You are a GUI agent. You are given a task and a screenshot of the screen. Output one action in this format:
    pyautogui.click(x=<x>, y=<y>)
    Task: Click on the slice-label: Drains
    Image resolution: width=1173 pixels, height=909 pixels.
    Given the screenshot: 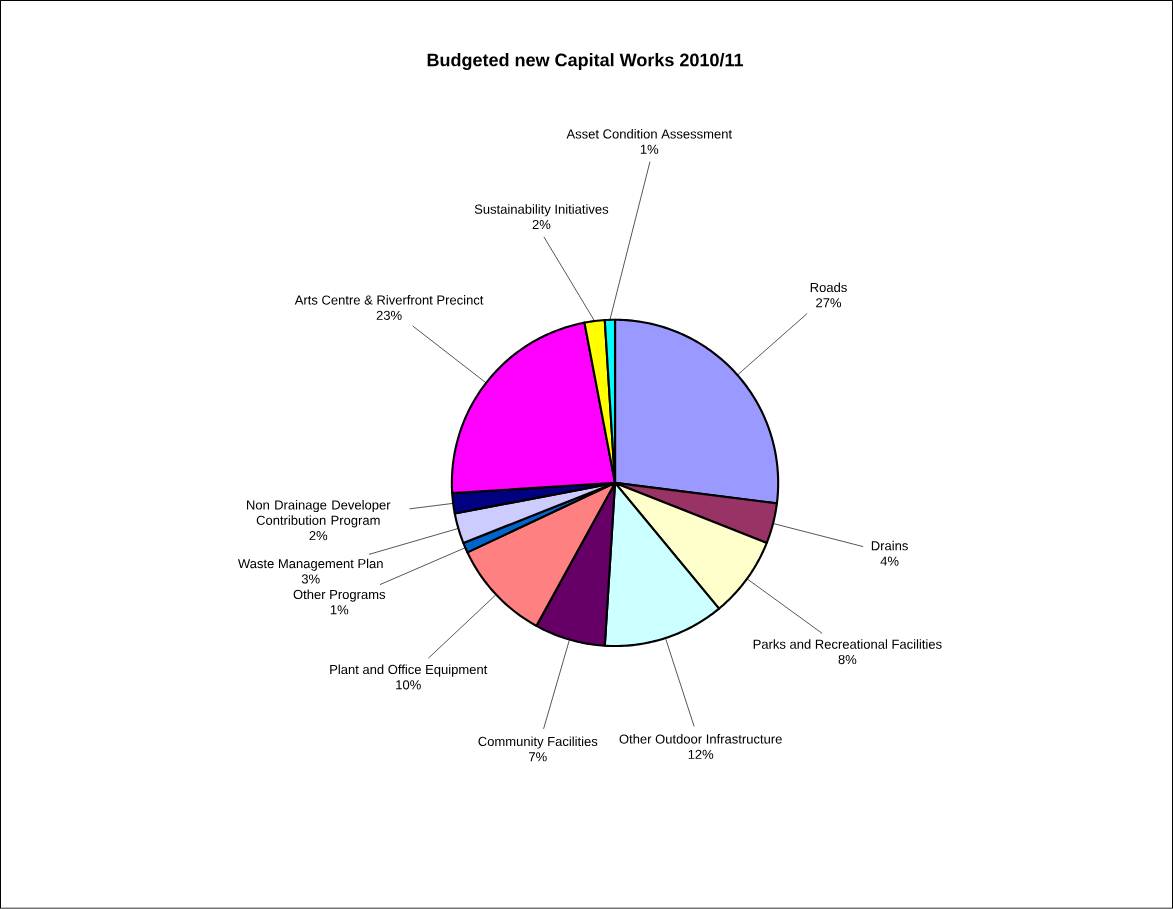 What is the action you would take?
    pyautogui.click(x=889, y=545)
    